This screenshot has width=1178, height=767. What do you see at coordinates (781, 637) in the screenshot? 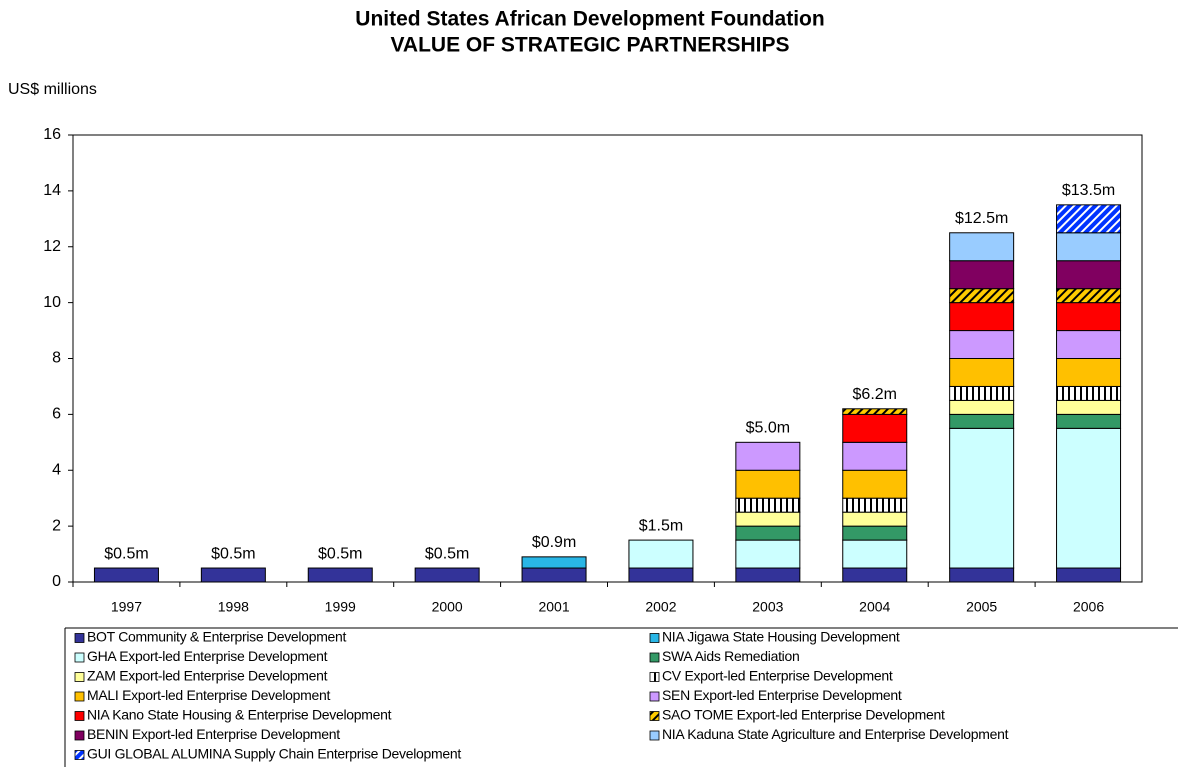
I see `legend-label: NIA Jigawa State Housing Development` at bounding box center [781, 637].